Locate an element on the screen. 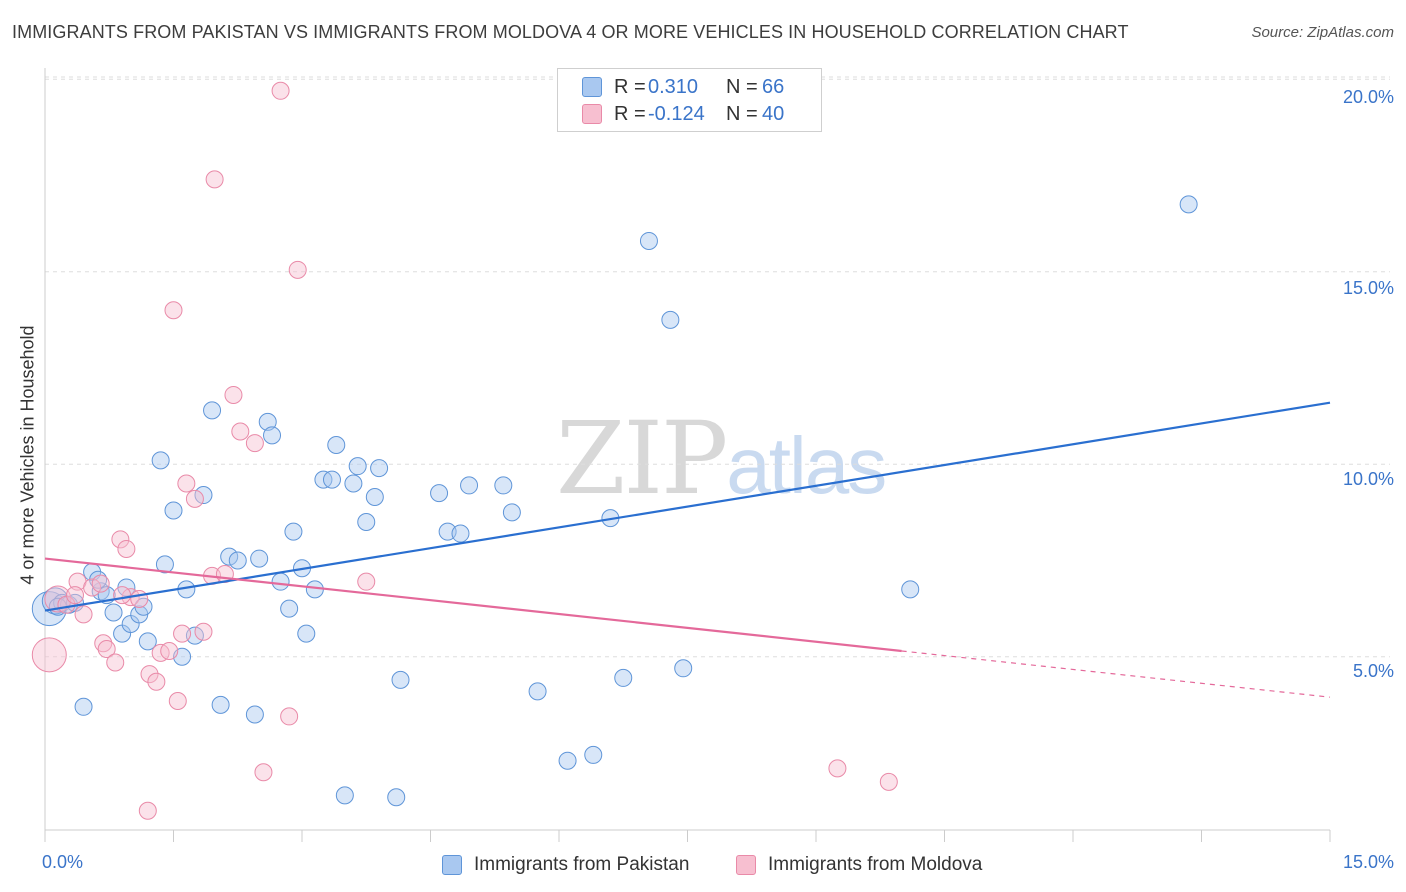  legend-item-moldova: Immigrants from Moldova is located at coordinates (859, 865).